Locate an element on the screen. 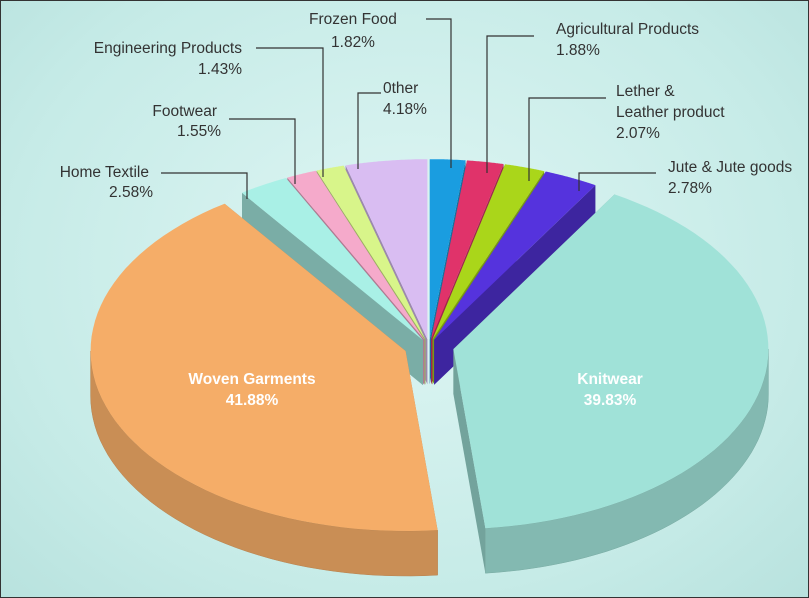 Image resolution: width=809 pixels, height=598 pixels. slice-label: Jute & Jute goods is located at coordinates (730, 167).